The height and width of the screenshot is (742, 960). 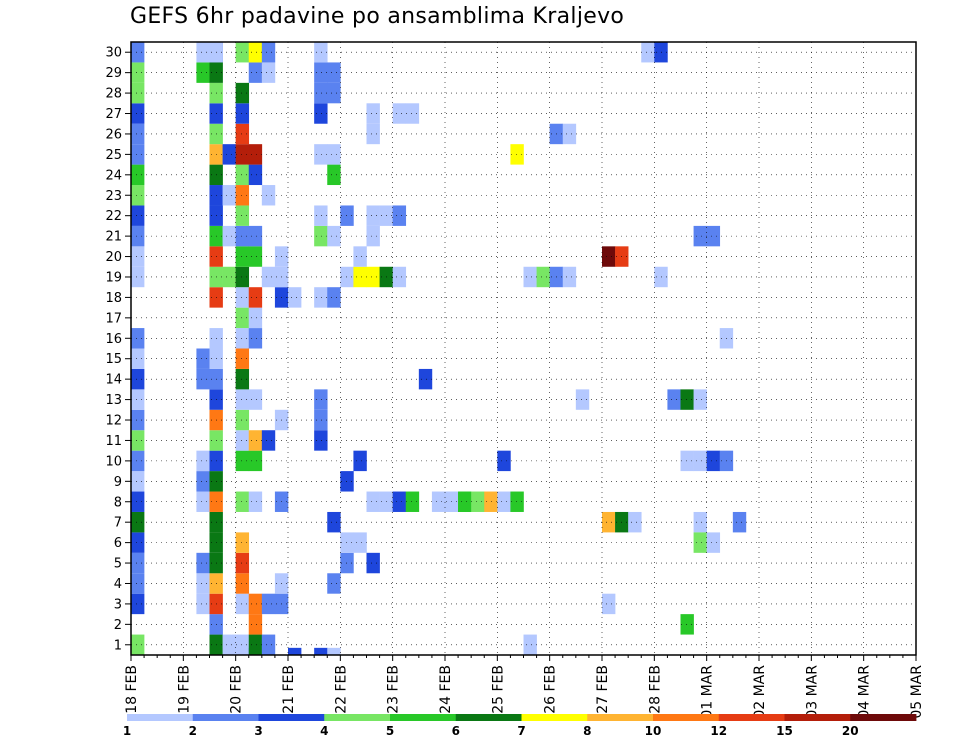 I want to click on y-tick-label: 16, so click(x=113, y=339).